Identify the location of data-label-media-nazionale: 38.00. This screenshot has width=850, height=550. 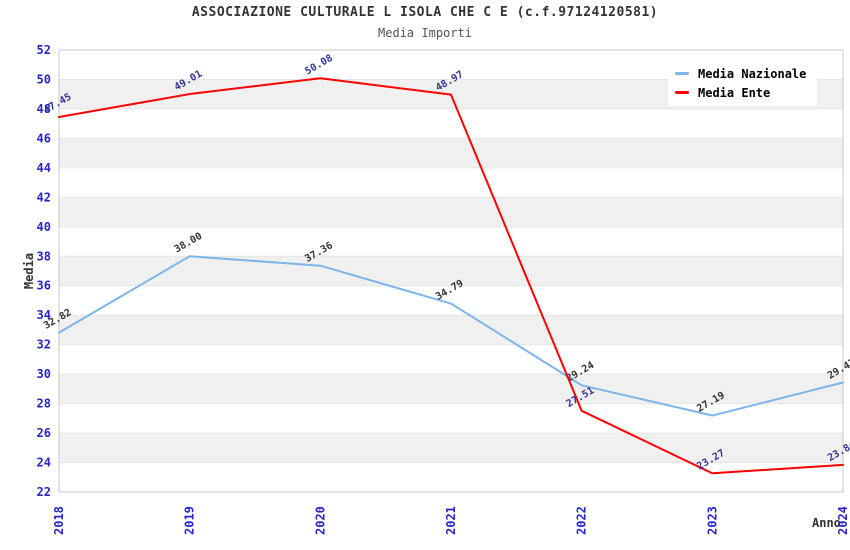
(189, 243).